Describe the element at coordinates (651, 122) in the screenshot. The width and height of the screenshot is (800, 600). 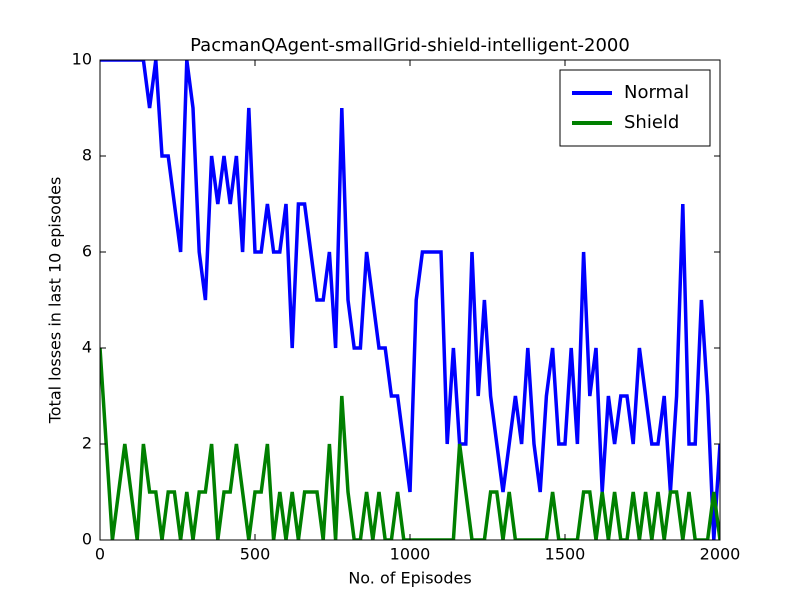
I see `legend-label: Shield` at that location.